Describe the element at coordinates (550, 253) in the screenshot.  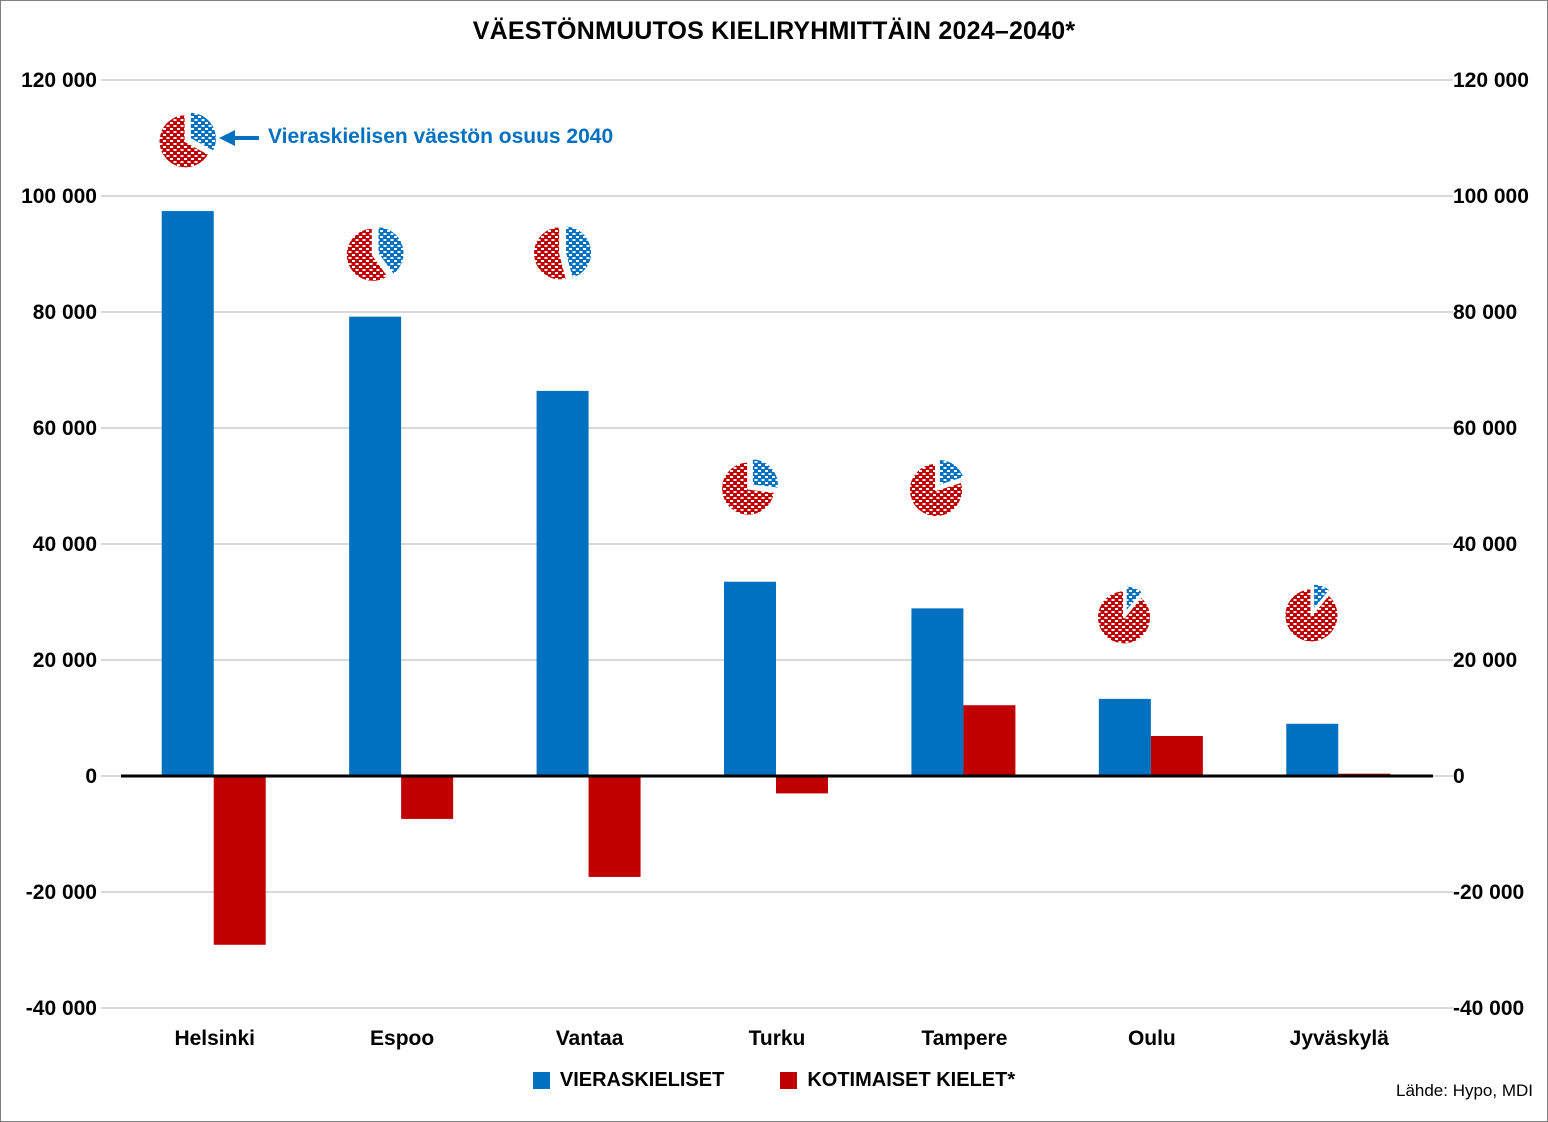
I see `pie-red-slice-vantaa` at that location.